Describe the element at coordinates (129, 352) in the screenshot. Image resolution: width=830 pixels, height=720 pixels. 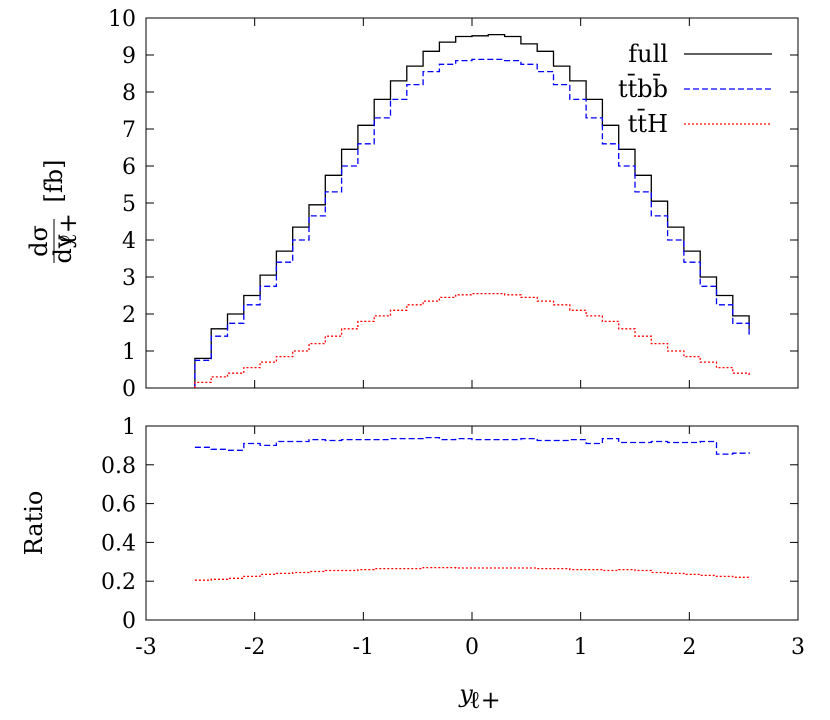
I see `top-ytick-label: 1` at that location.